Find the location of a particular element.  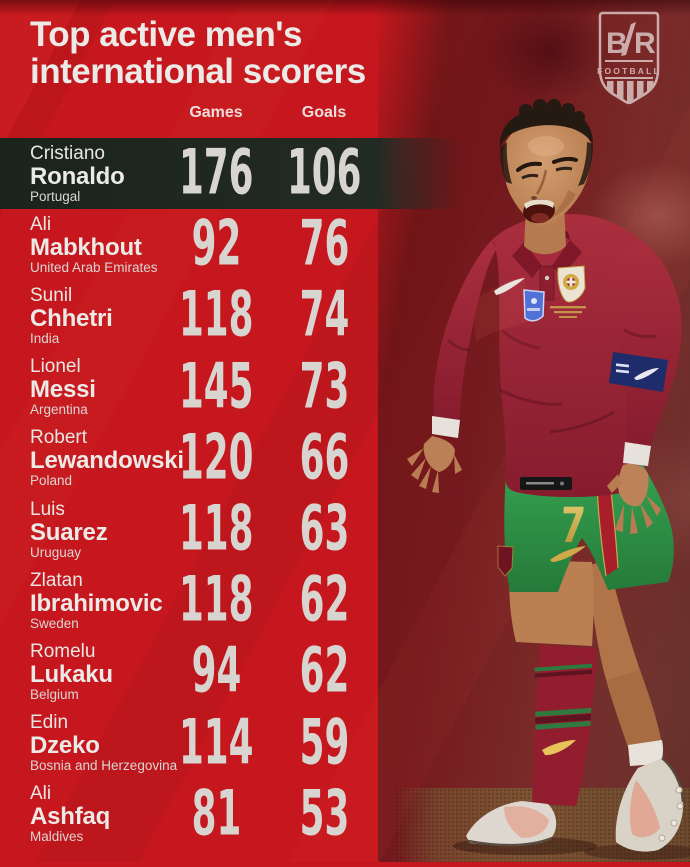

left-arm is located at coordinates (451, 366).